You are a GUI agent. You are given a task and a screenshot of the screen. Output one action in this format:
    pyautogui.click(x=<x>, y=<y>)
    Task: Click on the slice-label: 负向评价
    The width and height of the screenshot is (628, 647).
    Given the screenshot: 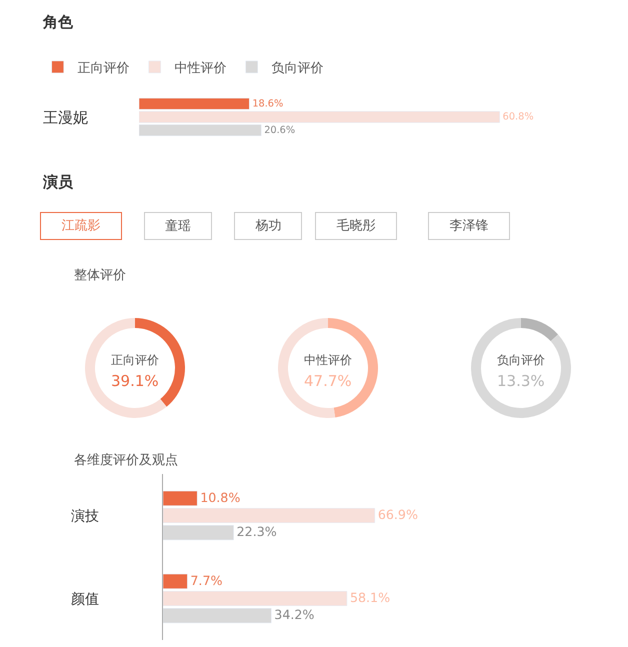 What is the action you would take?
    pyautogui.click(x=521, y=360)
    